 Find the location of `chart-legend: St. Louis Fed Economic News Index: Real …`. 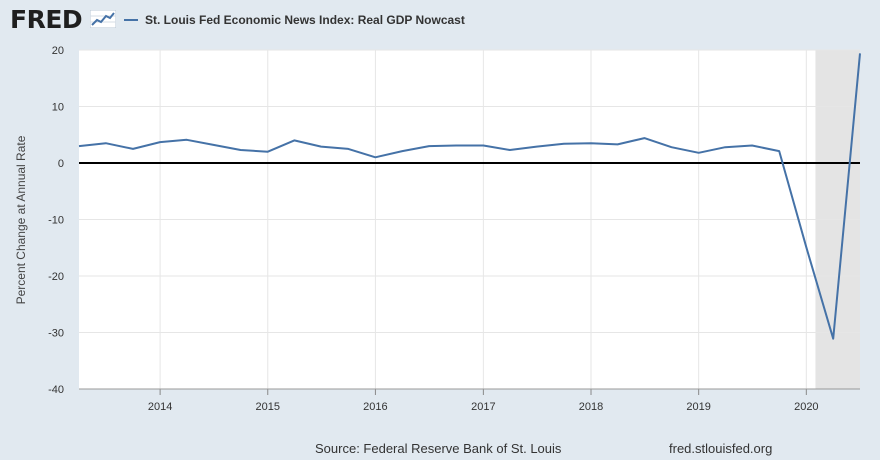

chart-legend: St. Louis Fed Economic News Index: Real … is located at coordinates (294, 20).